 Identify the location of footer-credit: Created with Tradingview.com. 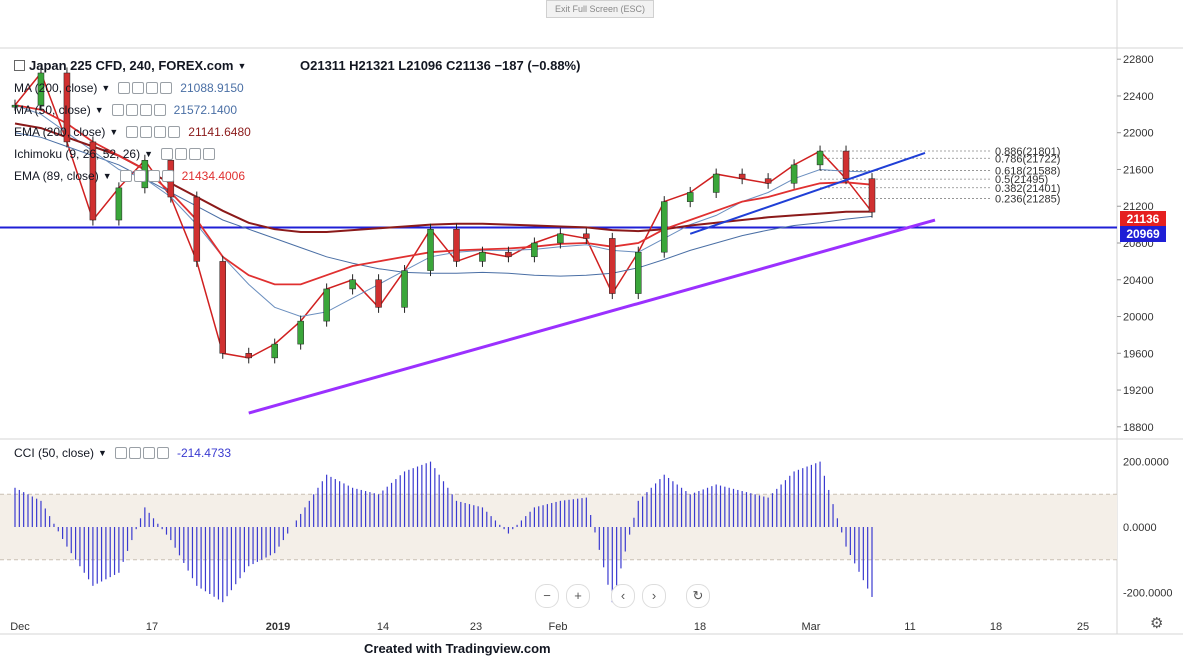
(457, 648).